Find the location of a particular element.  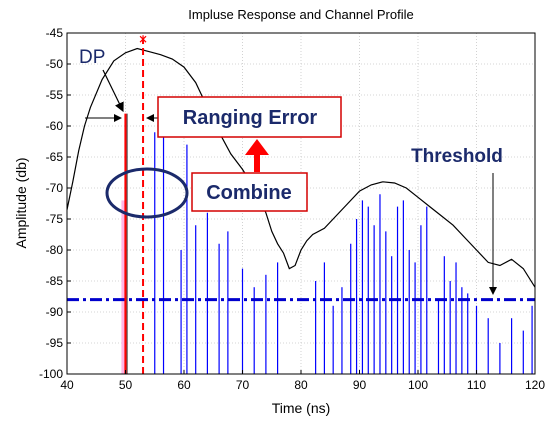

profile-highlight is located at coordinates (123, 287).